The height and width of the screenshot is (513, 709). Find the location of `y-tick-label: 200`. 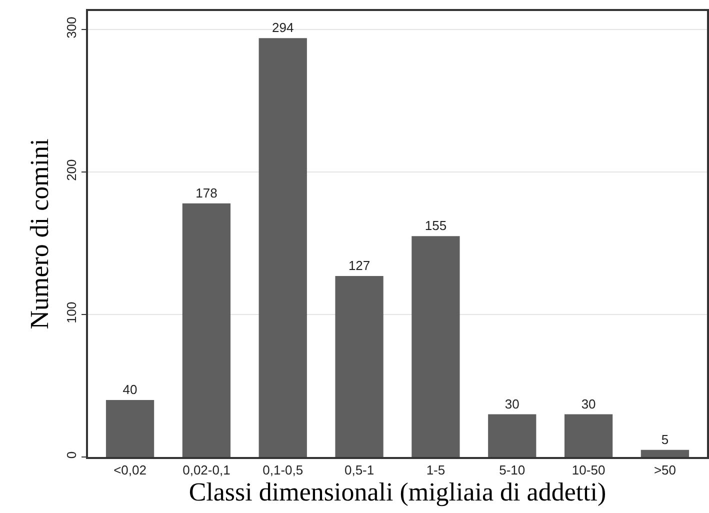

y-tick-label: 200 is located at coordinates (72, 170).